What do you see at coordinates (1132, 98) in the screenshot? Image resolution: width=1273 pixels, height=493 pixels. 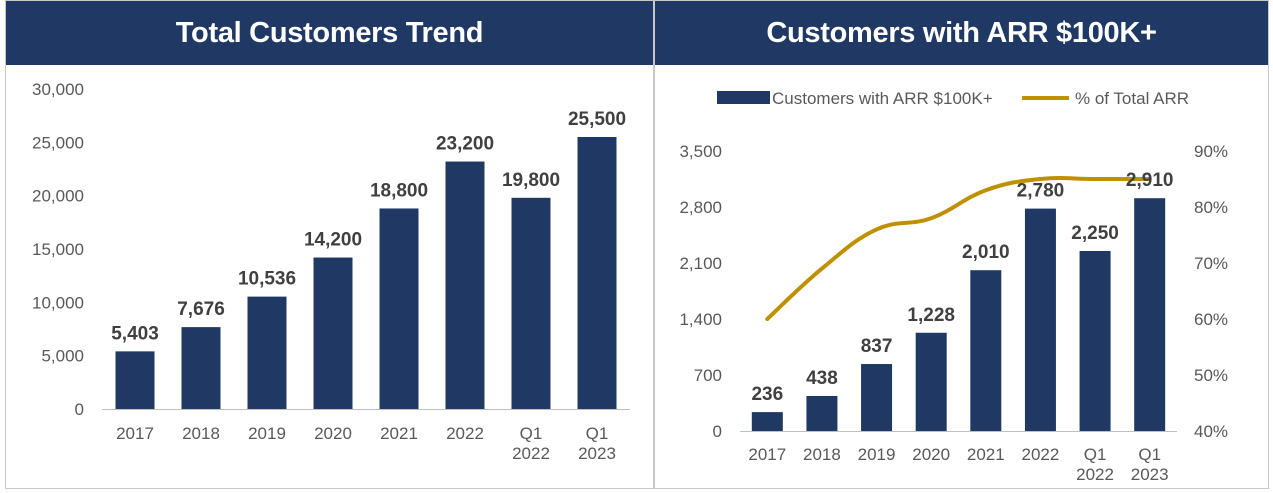 I see `legend-line-label: % of Total ARR` at bounding box center [1132, 98].